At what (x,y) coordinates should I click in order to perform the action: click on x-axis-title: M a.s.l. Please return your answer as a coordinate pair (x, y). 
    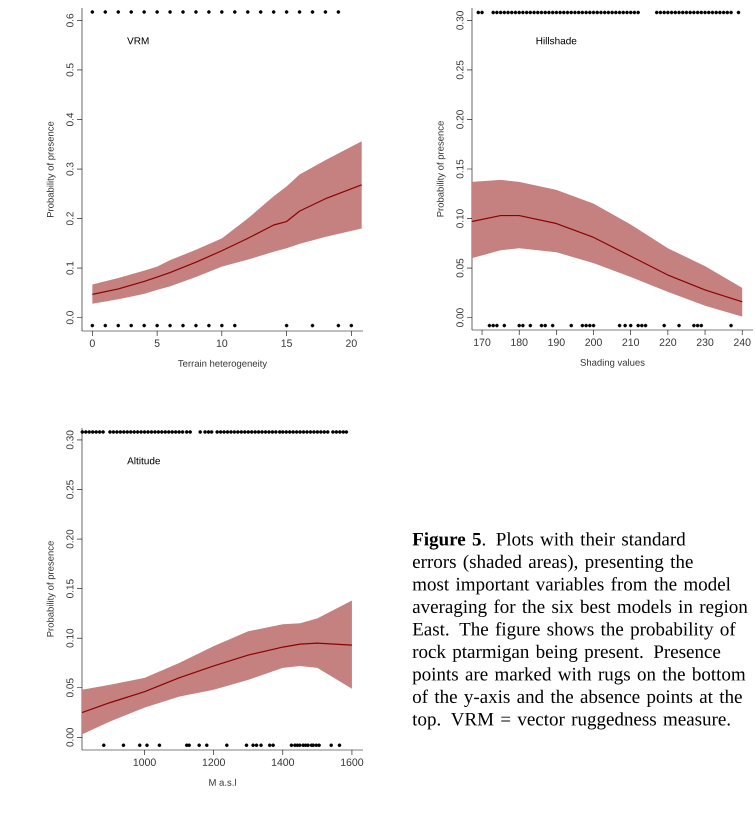
    Looking at the image, I should click on (222, 782).